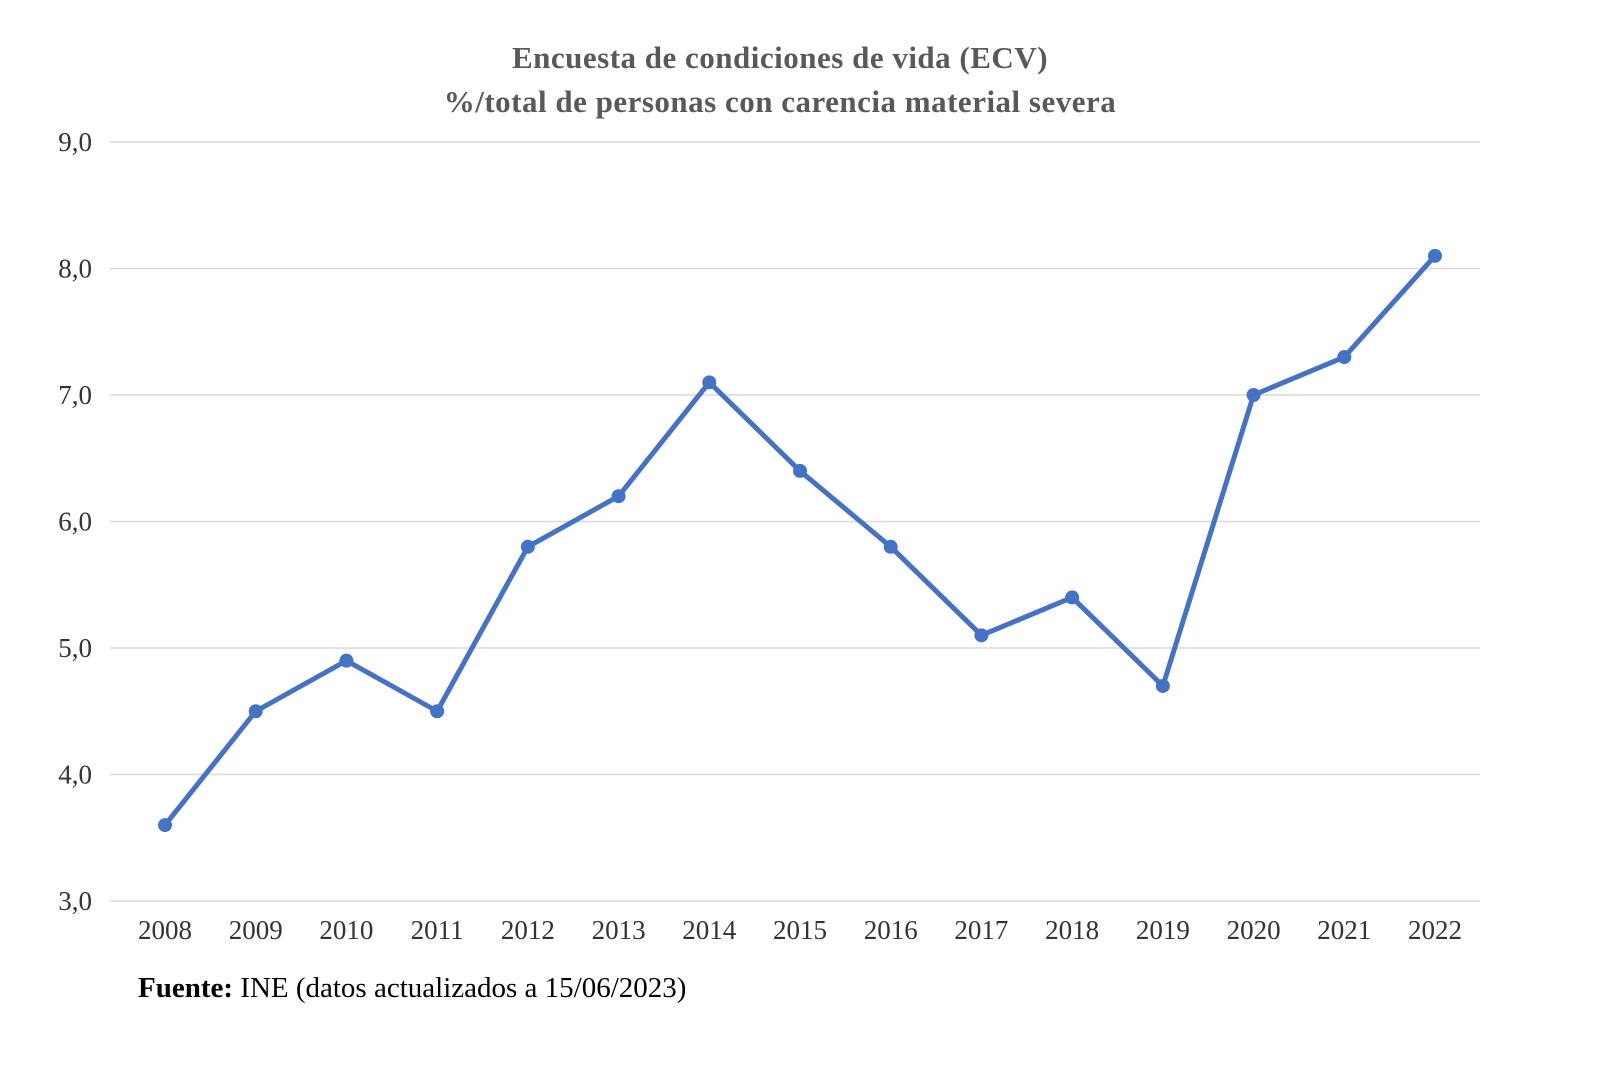  I want to click on x-axis-tick-label: 2017, so click(981, 930).